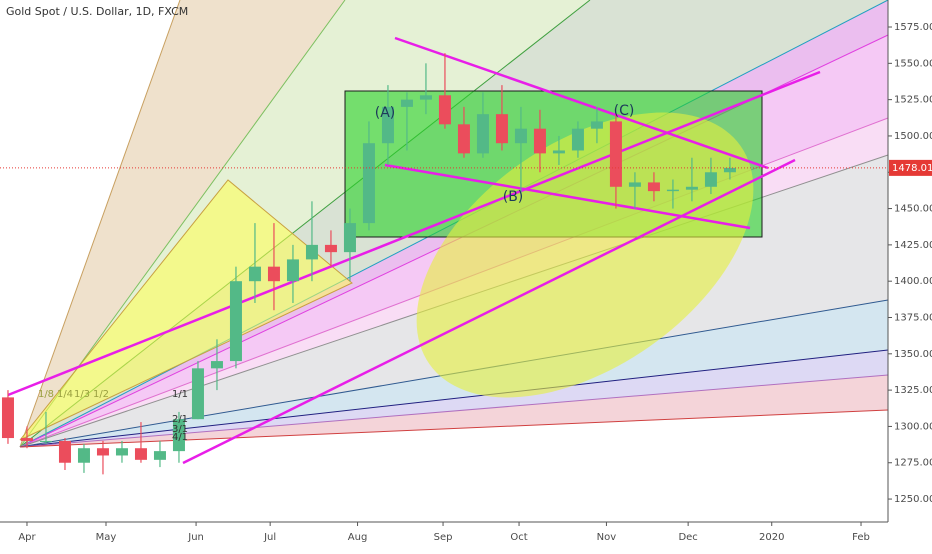 This screenshot has height=554, width=932. Describe the element at coordinates (913, 463) in the screenshot. I see `y-tick-label: 1275.00` at that location.